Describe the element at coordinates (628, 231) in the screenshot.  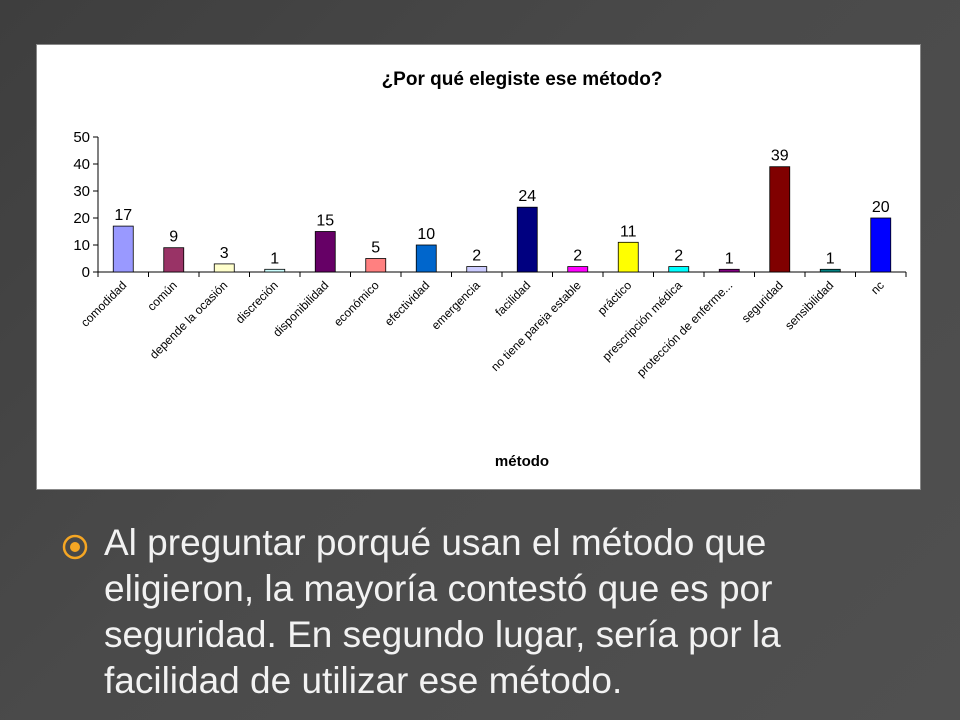
I see `data-label-10: 11` at that location.